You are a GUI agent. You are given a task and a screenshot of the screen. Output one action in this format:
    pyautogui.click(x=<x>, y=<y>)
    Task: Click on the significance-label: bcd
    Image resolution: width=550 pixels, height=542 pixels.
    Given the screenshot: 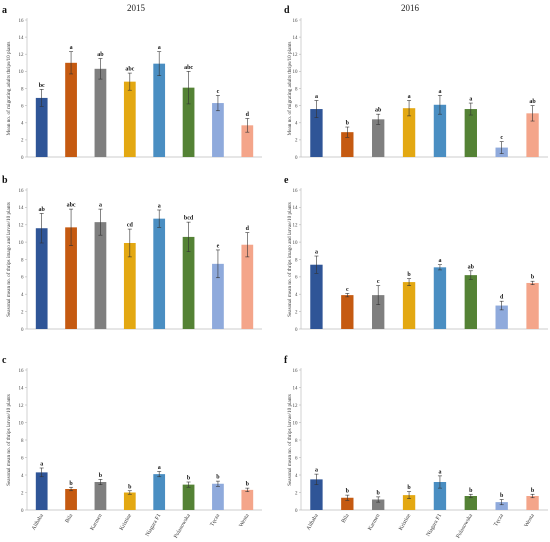 What is the action you would take?
    pyautogui.click(x=189, y=219)
    